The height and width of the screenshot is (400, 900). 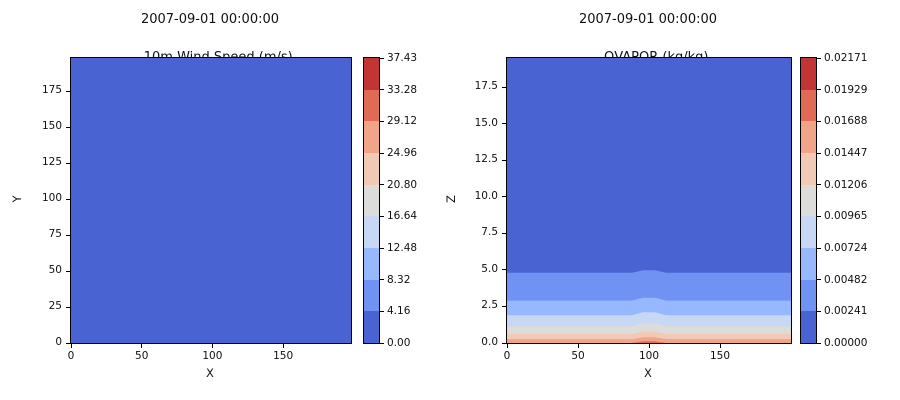 I want to click on colorbar-tick-label: 20.80, so click(x=402, y=184).